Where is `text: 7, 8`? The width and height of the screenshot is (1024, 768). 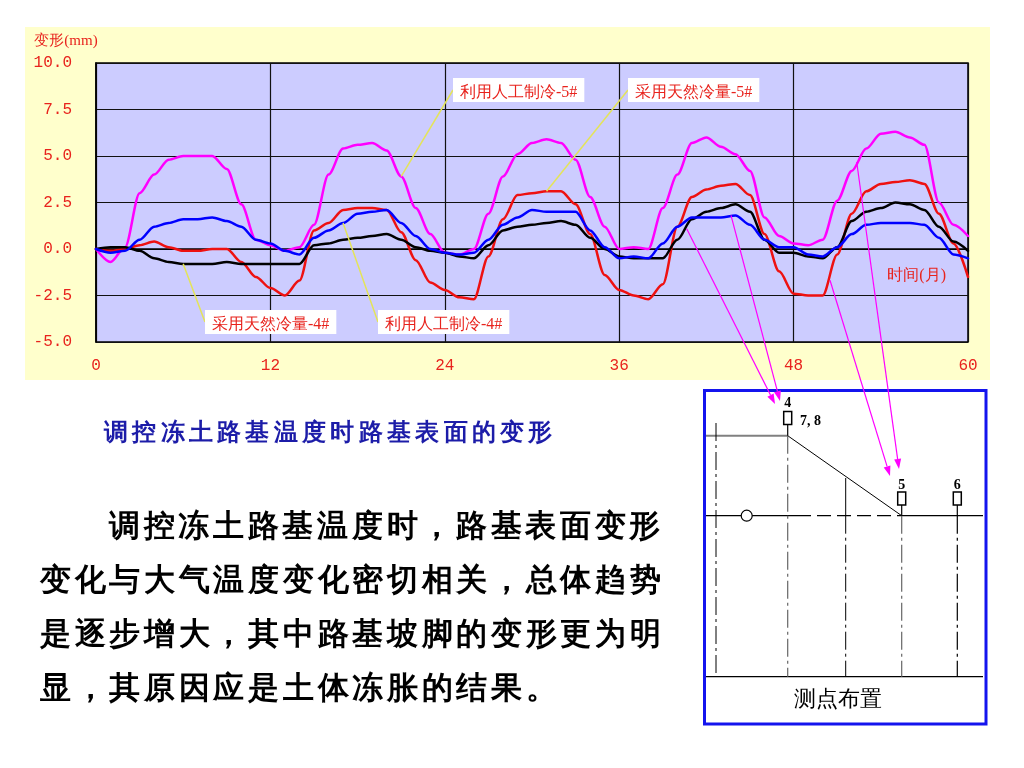 text: 7, 8 is located at coordinates (810, 420).